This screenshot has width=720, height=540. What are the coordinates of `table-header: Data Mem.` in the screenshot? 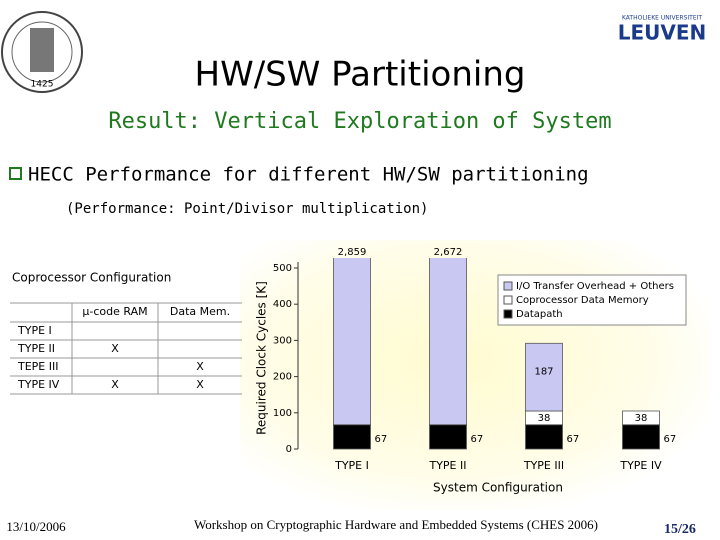 It's located at (200, 311).